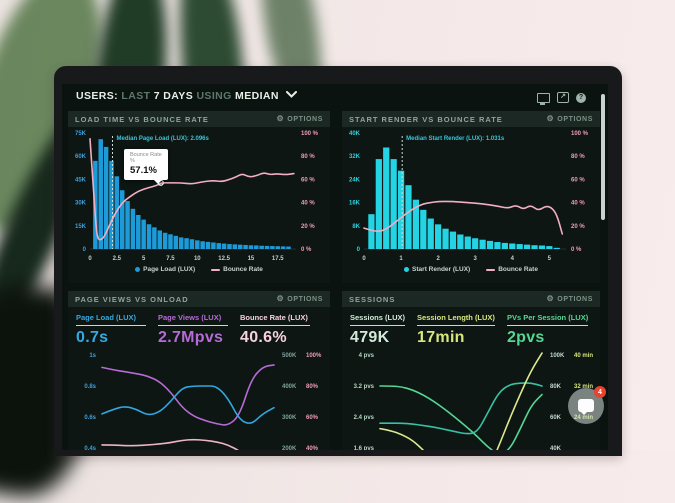  I want to click on scrollbar, so click(603, 157).